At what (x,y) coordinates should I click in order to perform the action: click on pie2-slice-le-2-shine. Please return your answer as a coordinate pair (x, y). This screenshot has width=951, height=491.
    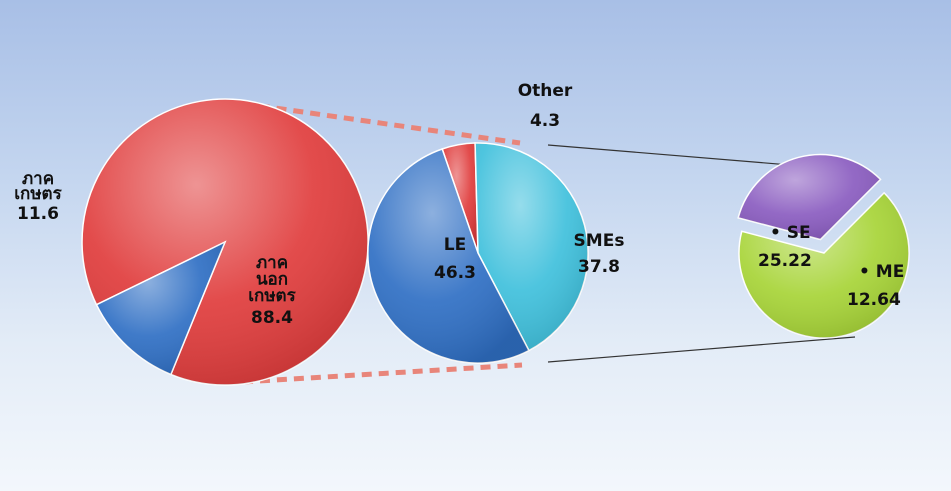
    Looking at the image, I should click on (448, 256).